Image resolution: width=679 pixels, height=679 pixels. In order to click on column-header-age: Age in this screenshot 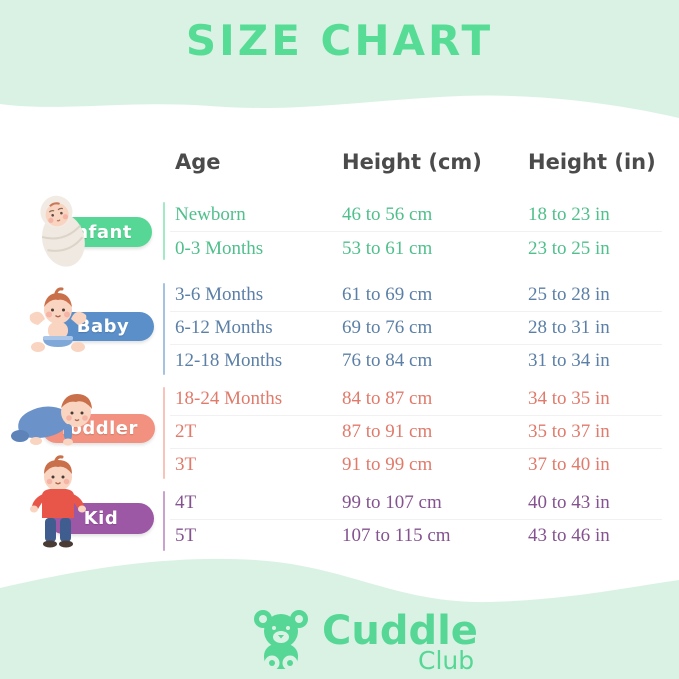, I will do `click(198, 162)`.